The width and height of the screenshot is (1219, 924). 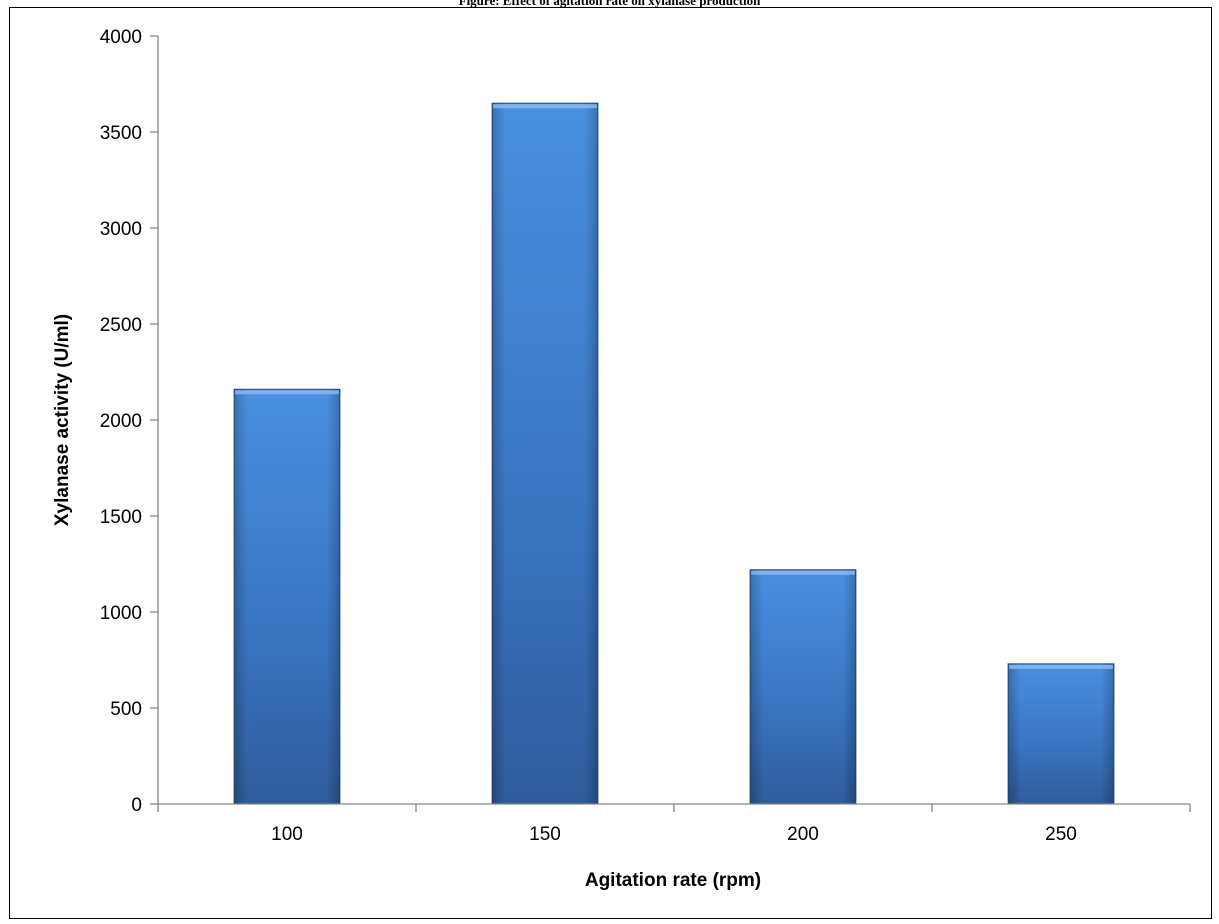 I want to click on y-tick-label: 0, so click(x=136, y=805).